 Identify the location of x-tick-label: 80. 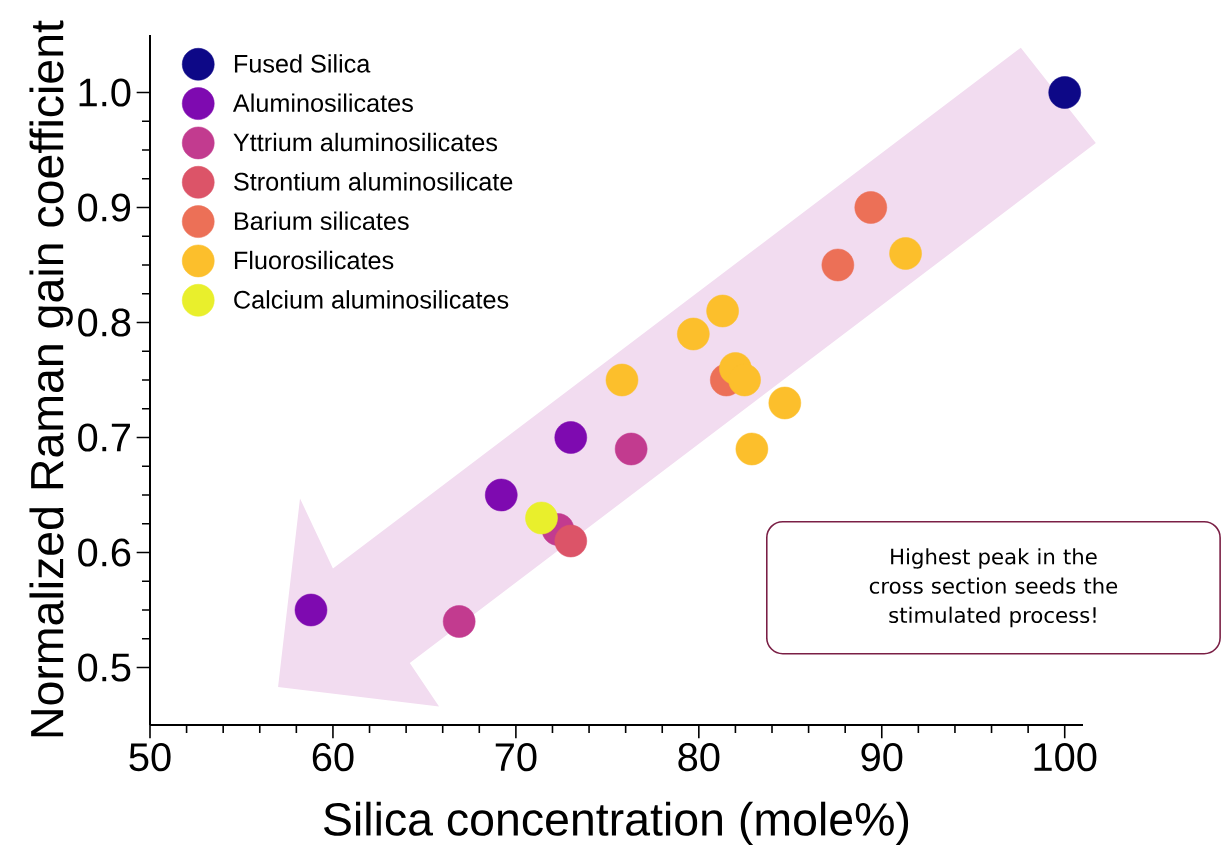
(699, 757).